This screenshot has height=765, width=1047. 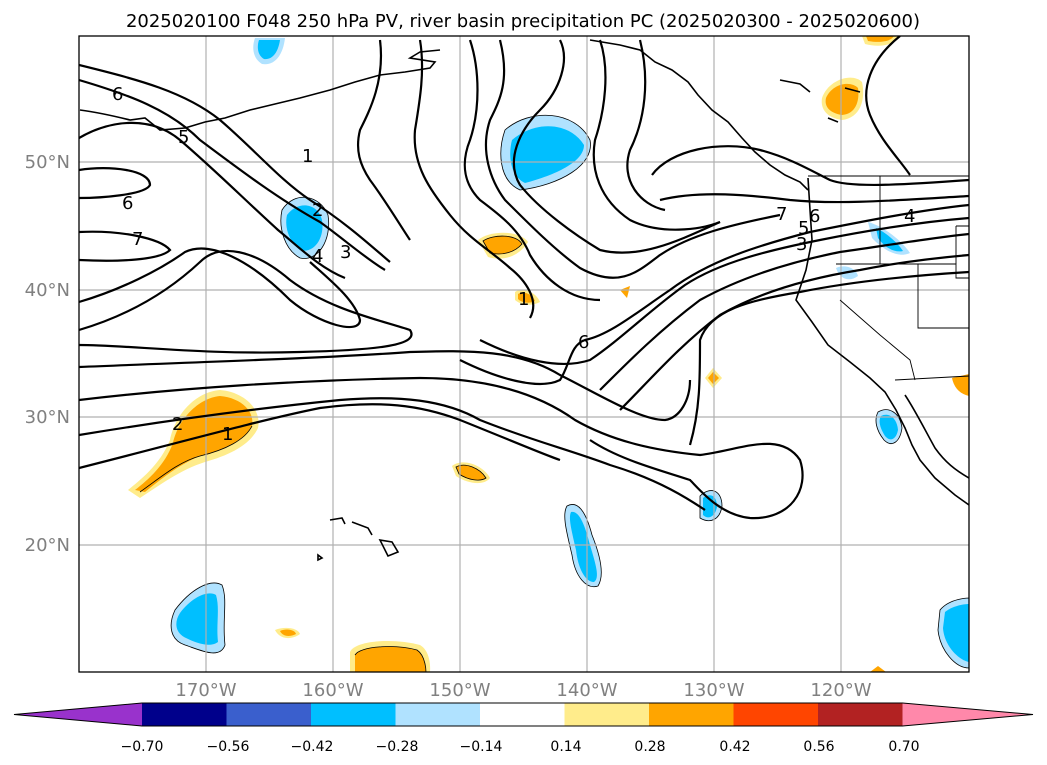 What do you see at coordinates (47, 162) in the screenshot?
I see `lat-label: 50°N` at bounding box center [47, 162].